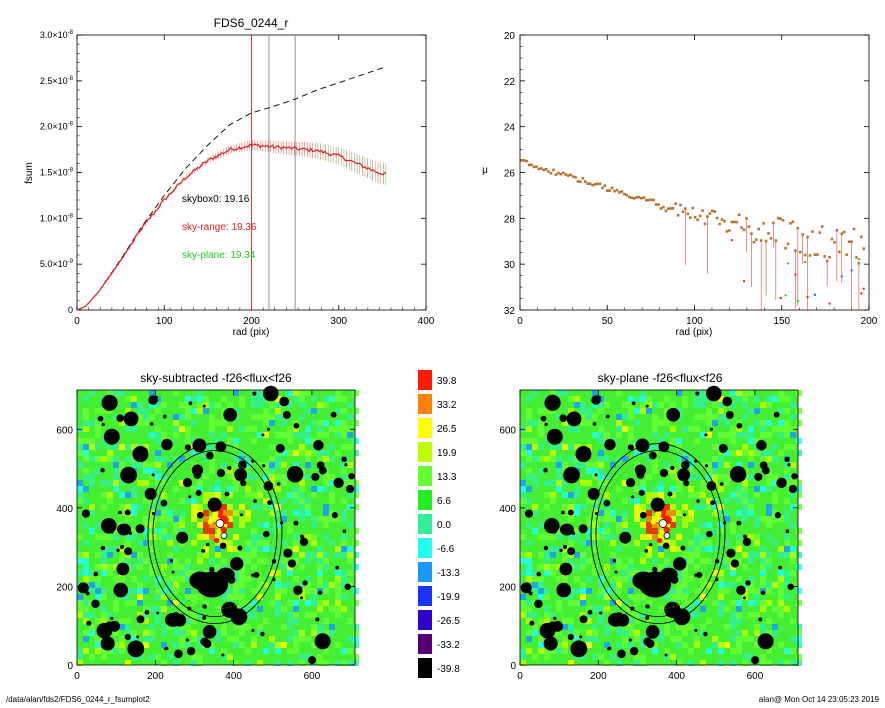 The width and height of the screenshot is (885, 708). What do you see at coordinates (658, 534) in the screenshot?
I see `aperture-ellipse` at bounding box center [658, 534].